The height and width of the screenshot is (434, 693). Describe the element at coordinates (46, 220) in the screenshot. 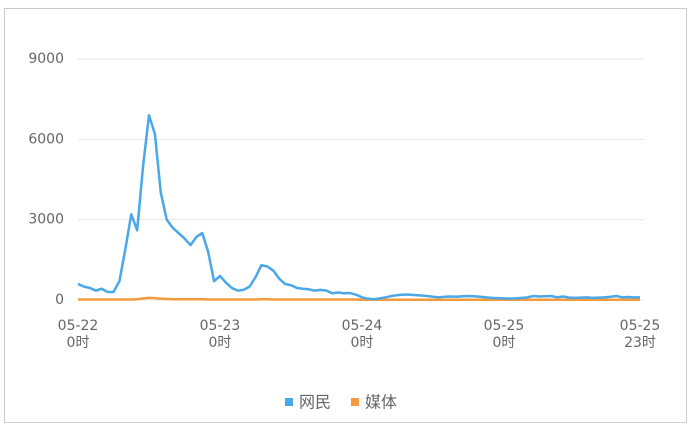

I see `y-tick-label: 3000` at that location.